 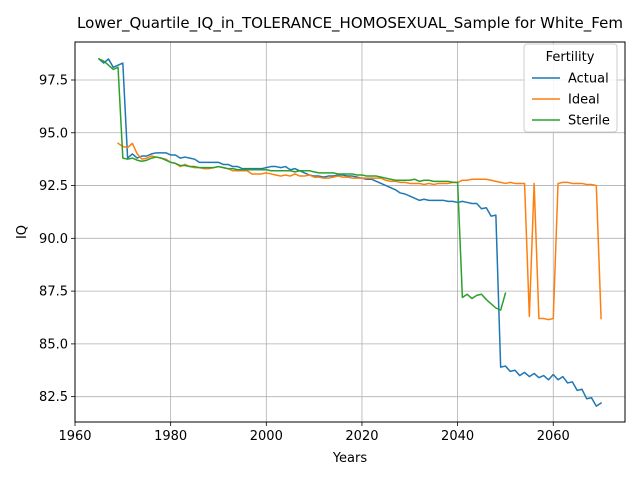 I want to click on y-tick-label: 82.5, so click(x=53, y=397).